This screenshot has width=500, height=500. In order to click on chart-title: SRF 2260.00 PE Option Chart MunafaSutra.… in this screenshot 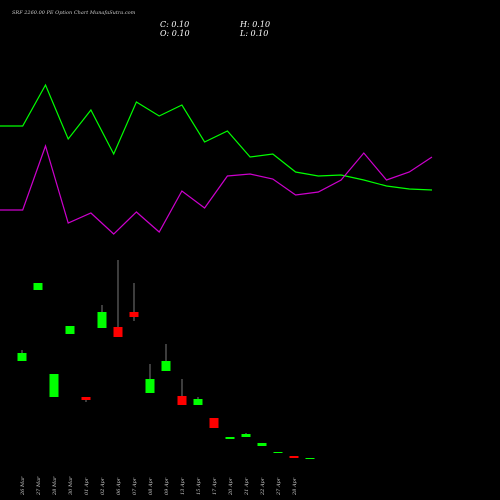, I will do `click(74, 13)`.